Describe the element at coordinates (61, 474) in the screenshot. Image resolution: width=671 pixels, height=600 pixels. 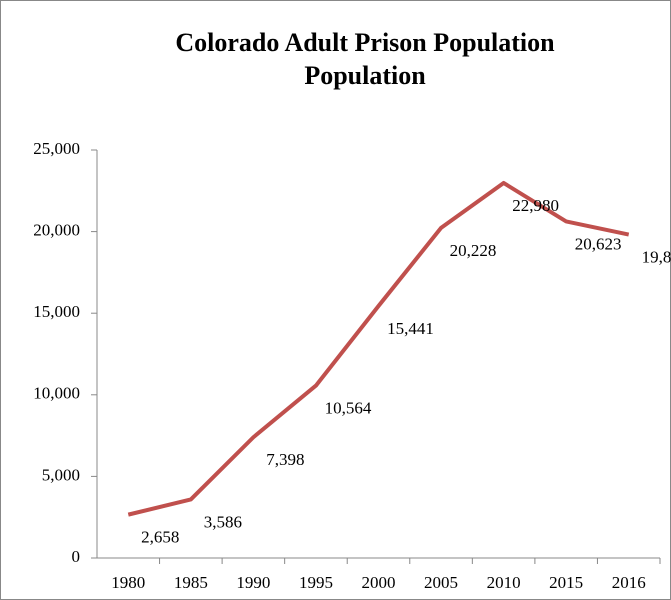
I see `y-tick-label: 5,000` at that location.